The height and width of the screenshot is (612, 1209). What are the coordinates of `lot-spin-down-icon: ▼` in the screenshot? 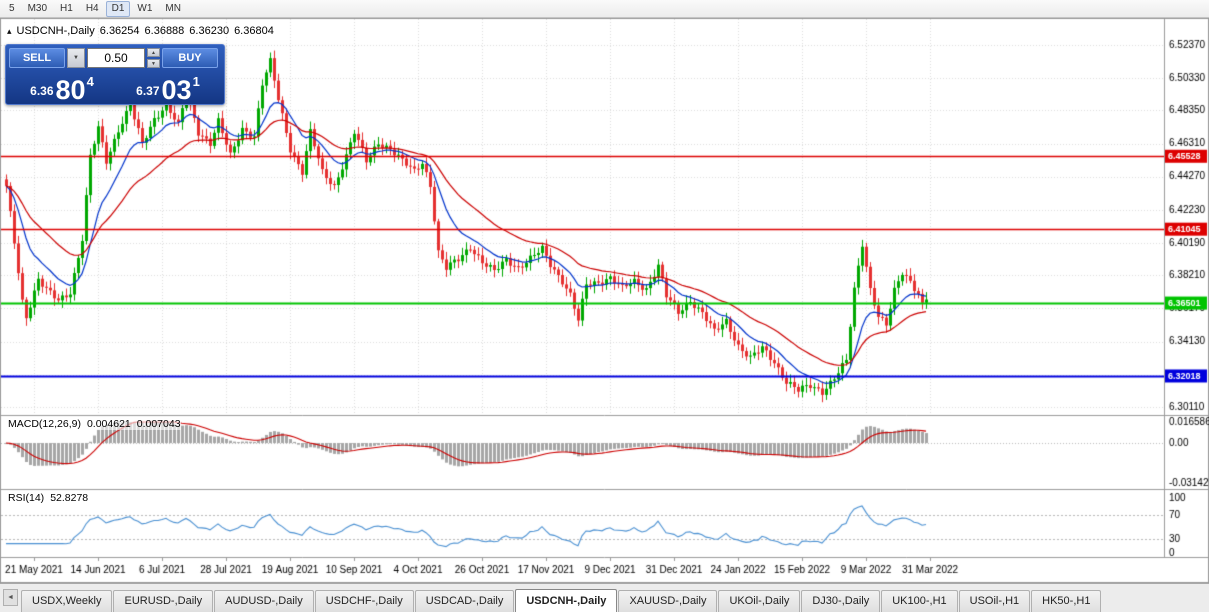 It's located at (153, 63).